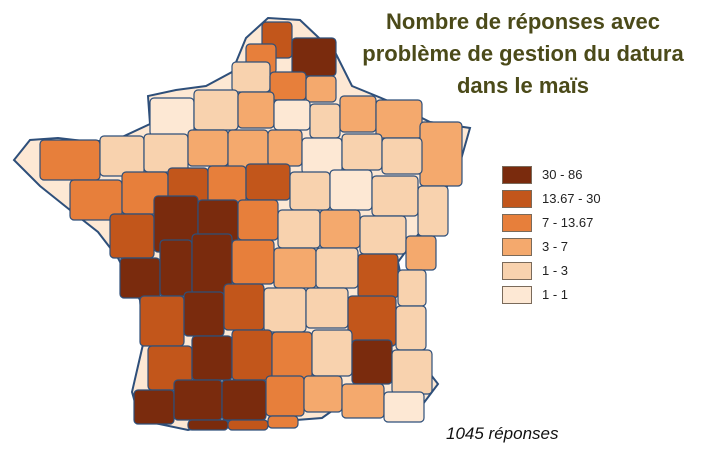  I want to click on legend-label: 13.67 - 30, so click(571, 198).